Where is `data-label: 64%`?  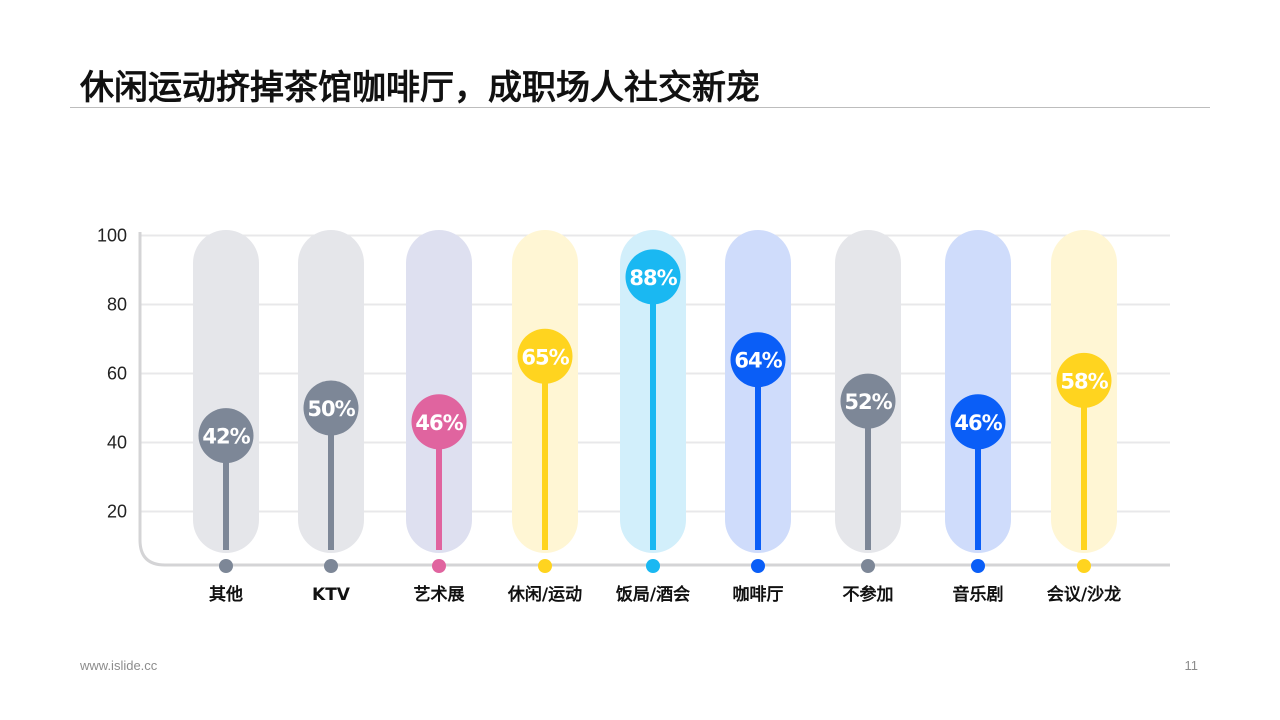 data-label: 64% is located at coordinates (758, 361).